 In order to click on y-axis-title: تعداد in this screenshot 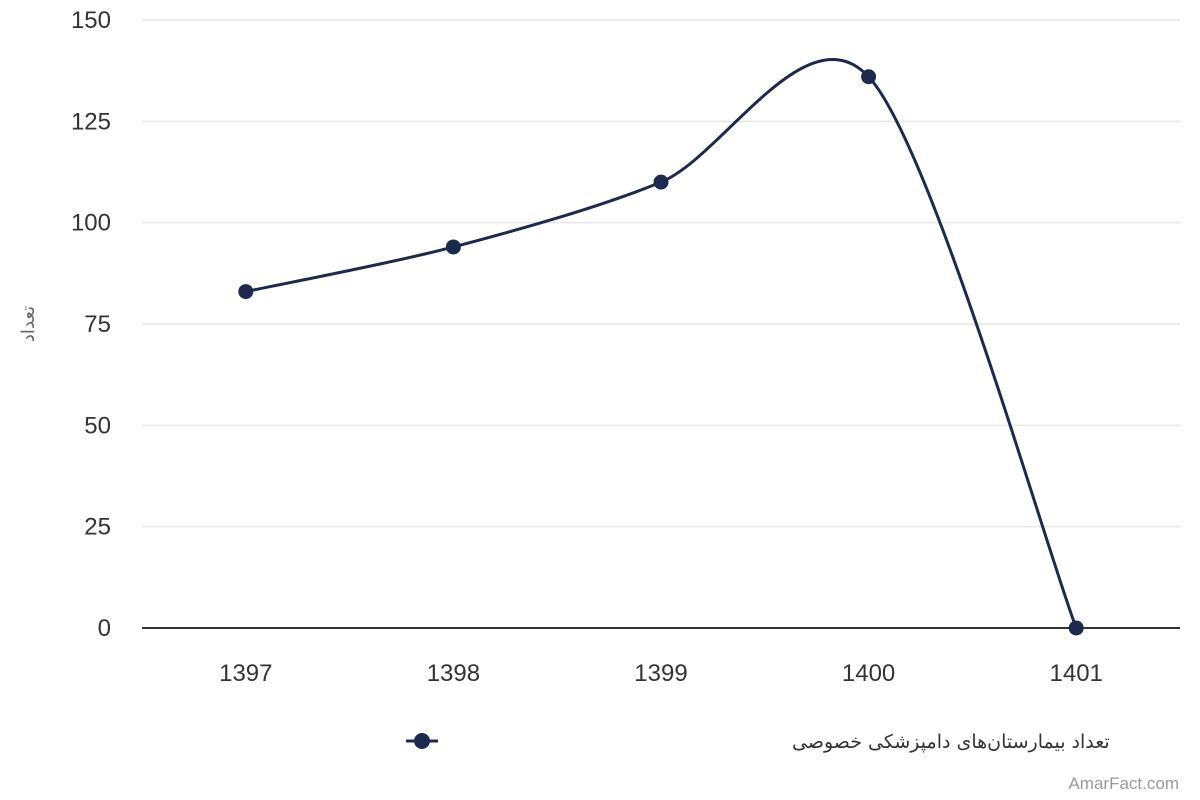, I will do `click(28, 324)`.